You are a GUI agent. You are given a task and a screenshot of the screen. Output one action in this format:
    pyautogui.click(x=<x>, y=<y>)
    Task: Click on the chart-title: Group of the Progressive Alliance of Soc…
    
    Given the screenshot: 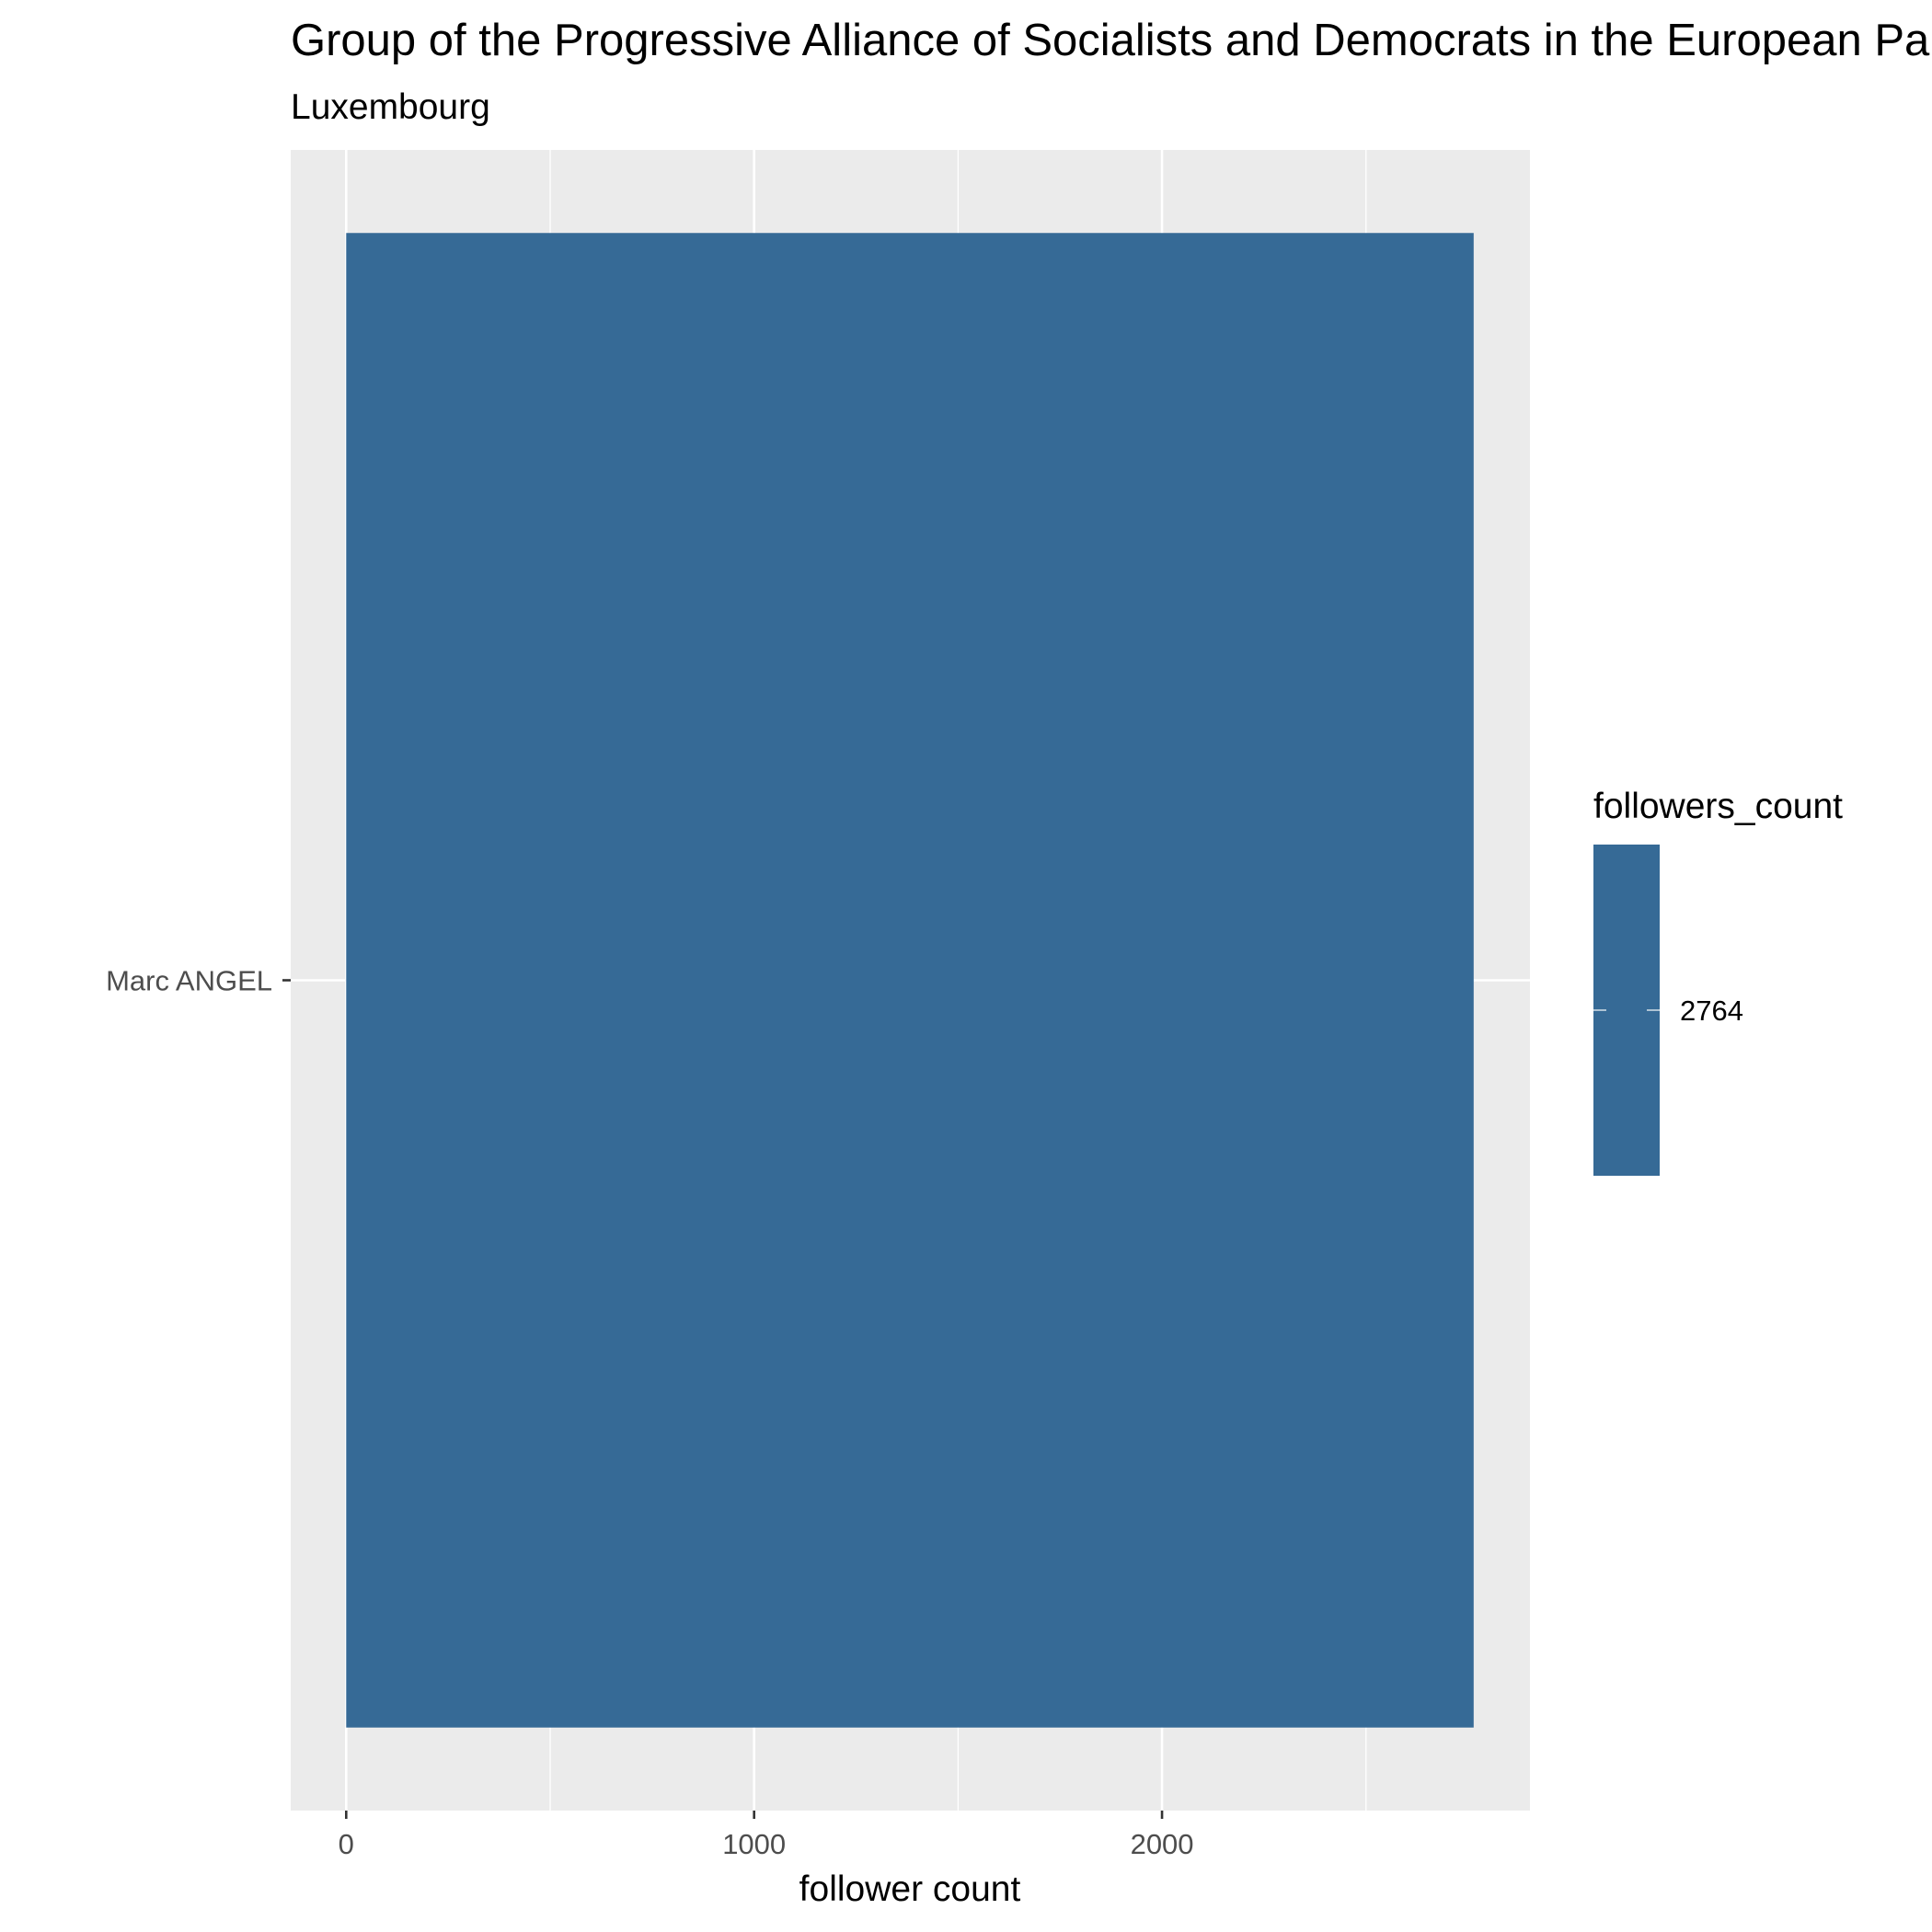 What is the action you would take?
    pyautogui.click(x=1111, y=40)
    